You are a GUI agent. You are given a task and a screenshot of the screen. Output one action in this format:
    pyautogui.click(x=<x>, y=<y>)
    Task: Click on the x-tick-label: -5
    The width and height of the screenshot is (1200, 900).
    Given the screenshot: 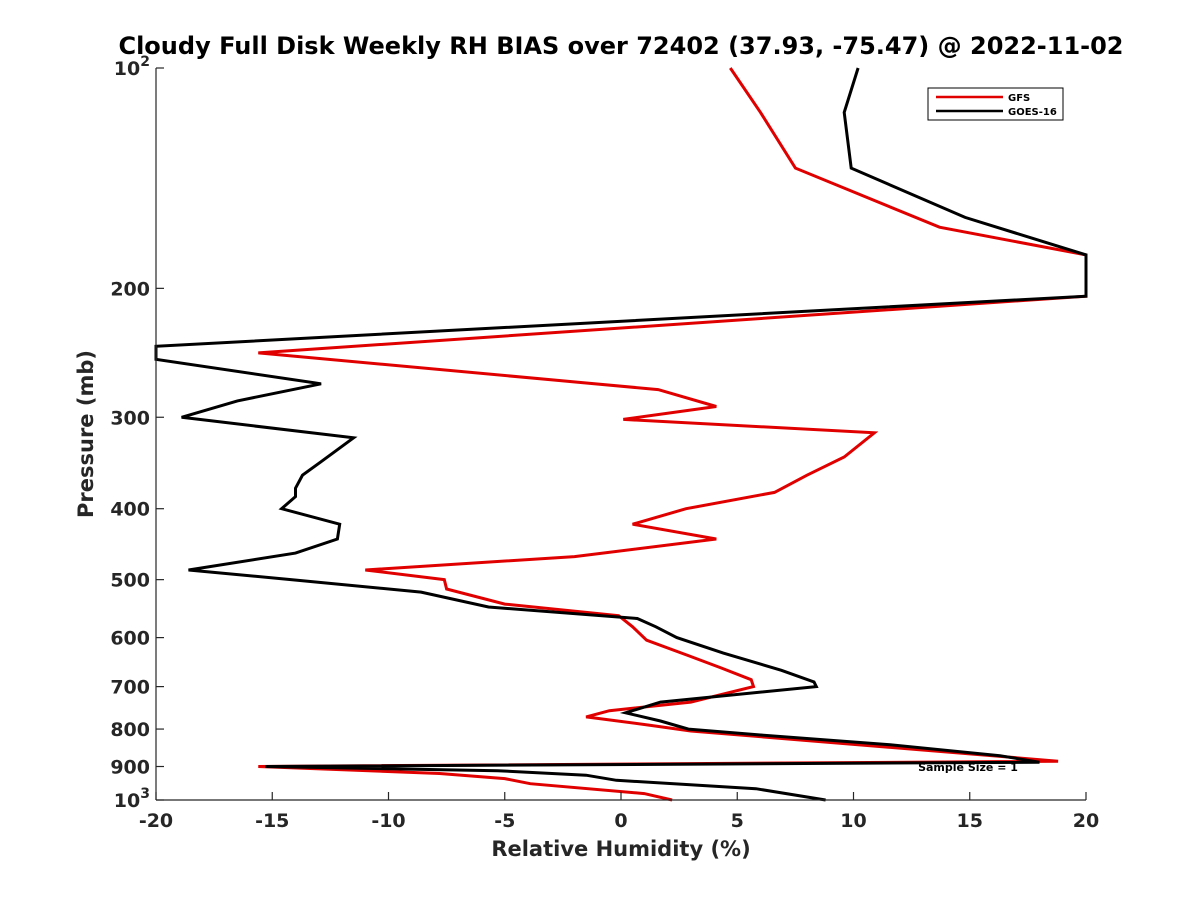 What is the action you would take?
    pyautogui.click(x=504, y=821)
    